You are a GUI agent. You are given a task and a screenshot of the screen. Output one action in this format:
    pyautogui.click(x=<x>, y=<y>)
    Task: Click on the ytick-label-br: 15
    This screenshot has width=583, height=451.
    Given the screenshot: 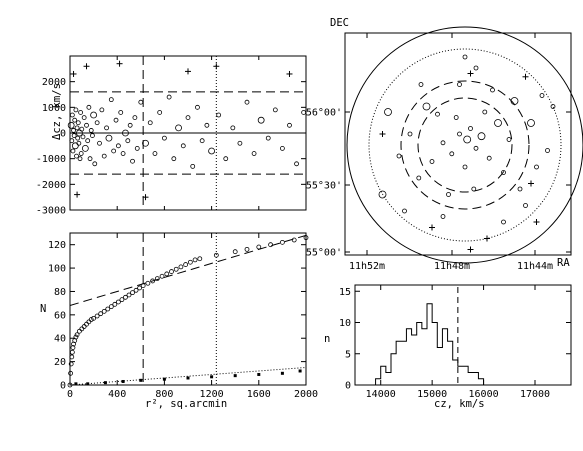 What is the action you would take?
    pyautogui.click(x=345, y=292)
    